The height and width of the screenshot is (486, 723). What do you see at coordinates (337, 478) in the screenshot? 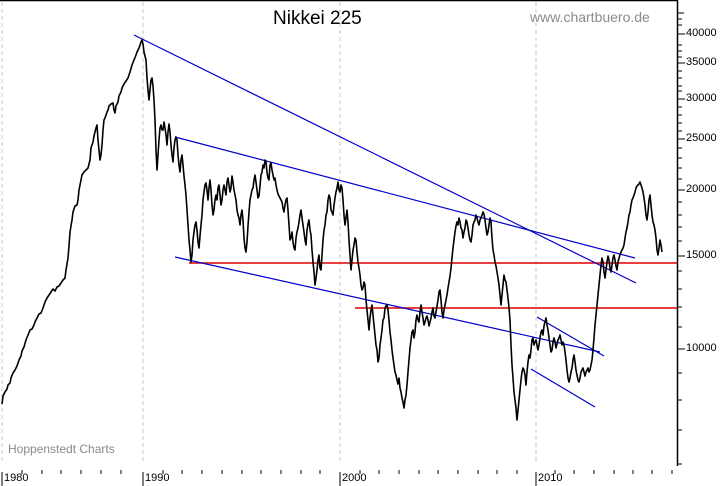
I see `x-axis-ticks` at bounding box center [337, 478].